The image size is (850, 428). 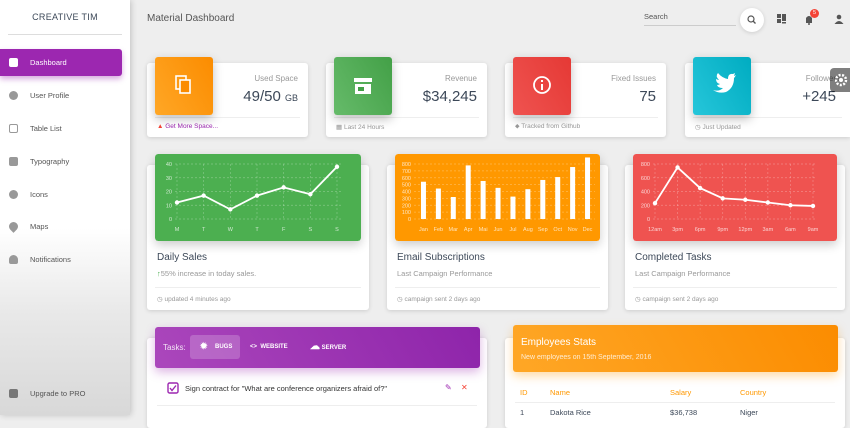 What do you see at coordinates (722, 230) in the screenshot?
I see `x-tick-label: 9pm` at bounding box center [722, 230].